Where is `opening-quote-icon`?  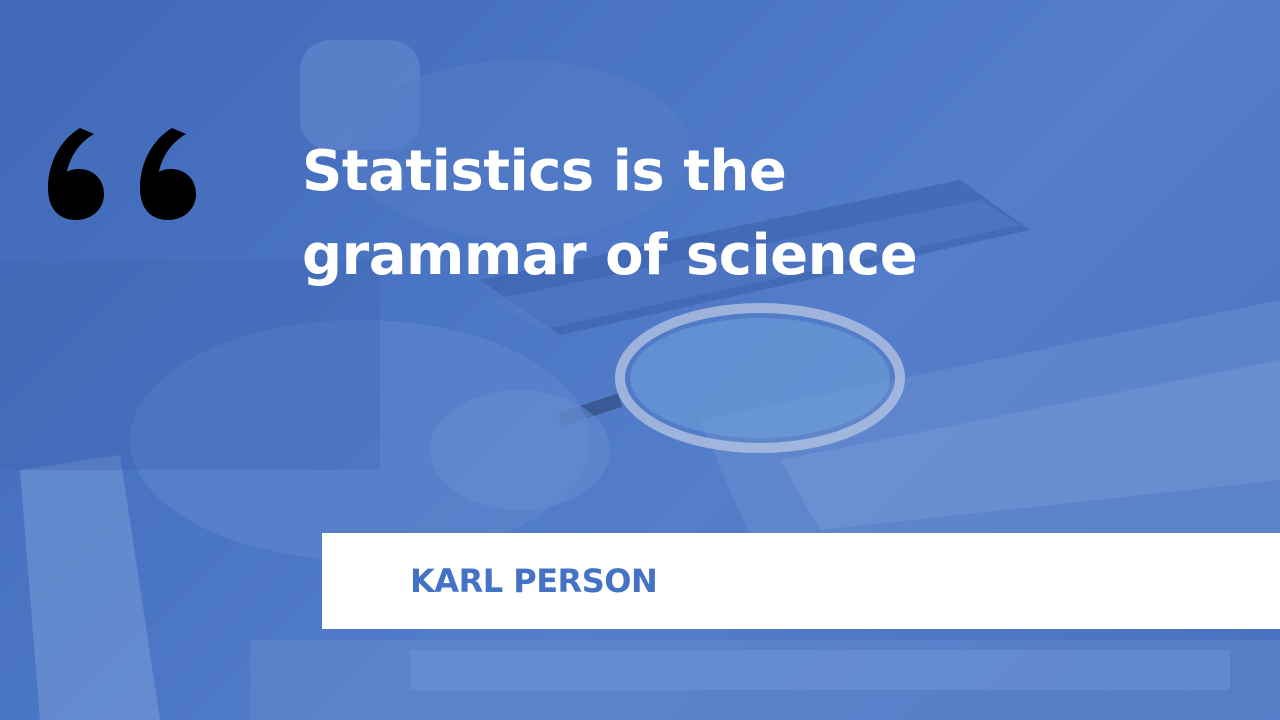
opening-quote-icon is located at coordinates (122, 174).